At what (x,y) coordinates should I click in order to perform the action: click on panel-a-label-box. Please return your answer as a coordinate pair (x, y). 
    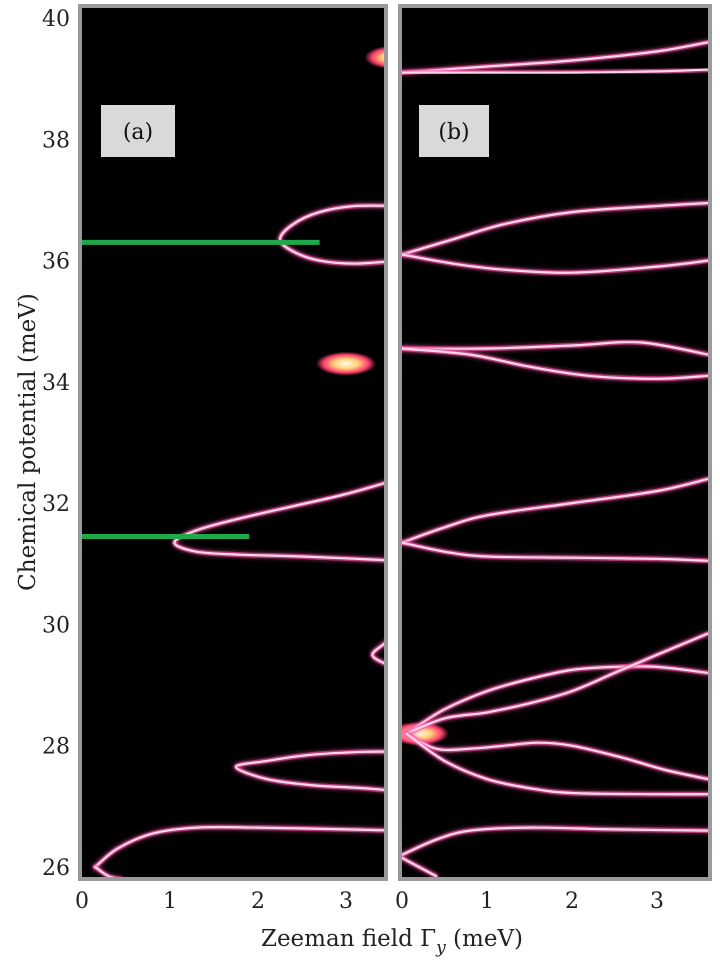
    Looking at the image, I should click on (138, 131).